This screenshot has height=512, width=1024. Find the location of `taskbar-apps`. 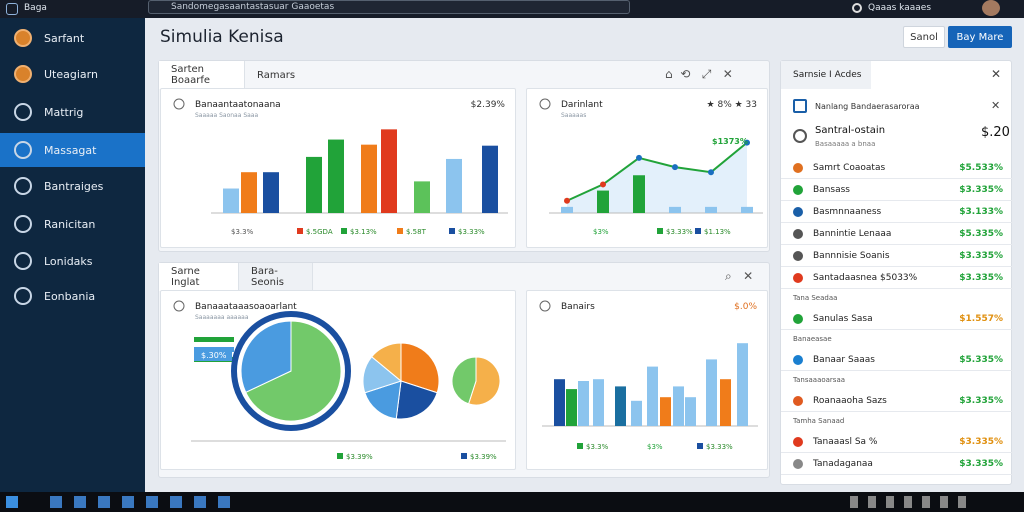

taskbar-apps is located at coordinates (140, 502).